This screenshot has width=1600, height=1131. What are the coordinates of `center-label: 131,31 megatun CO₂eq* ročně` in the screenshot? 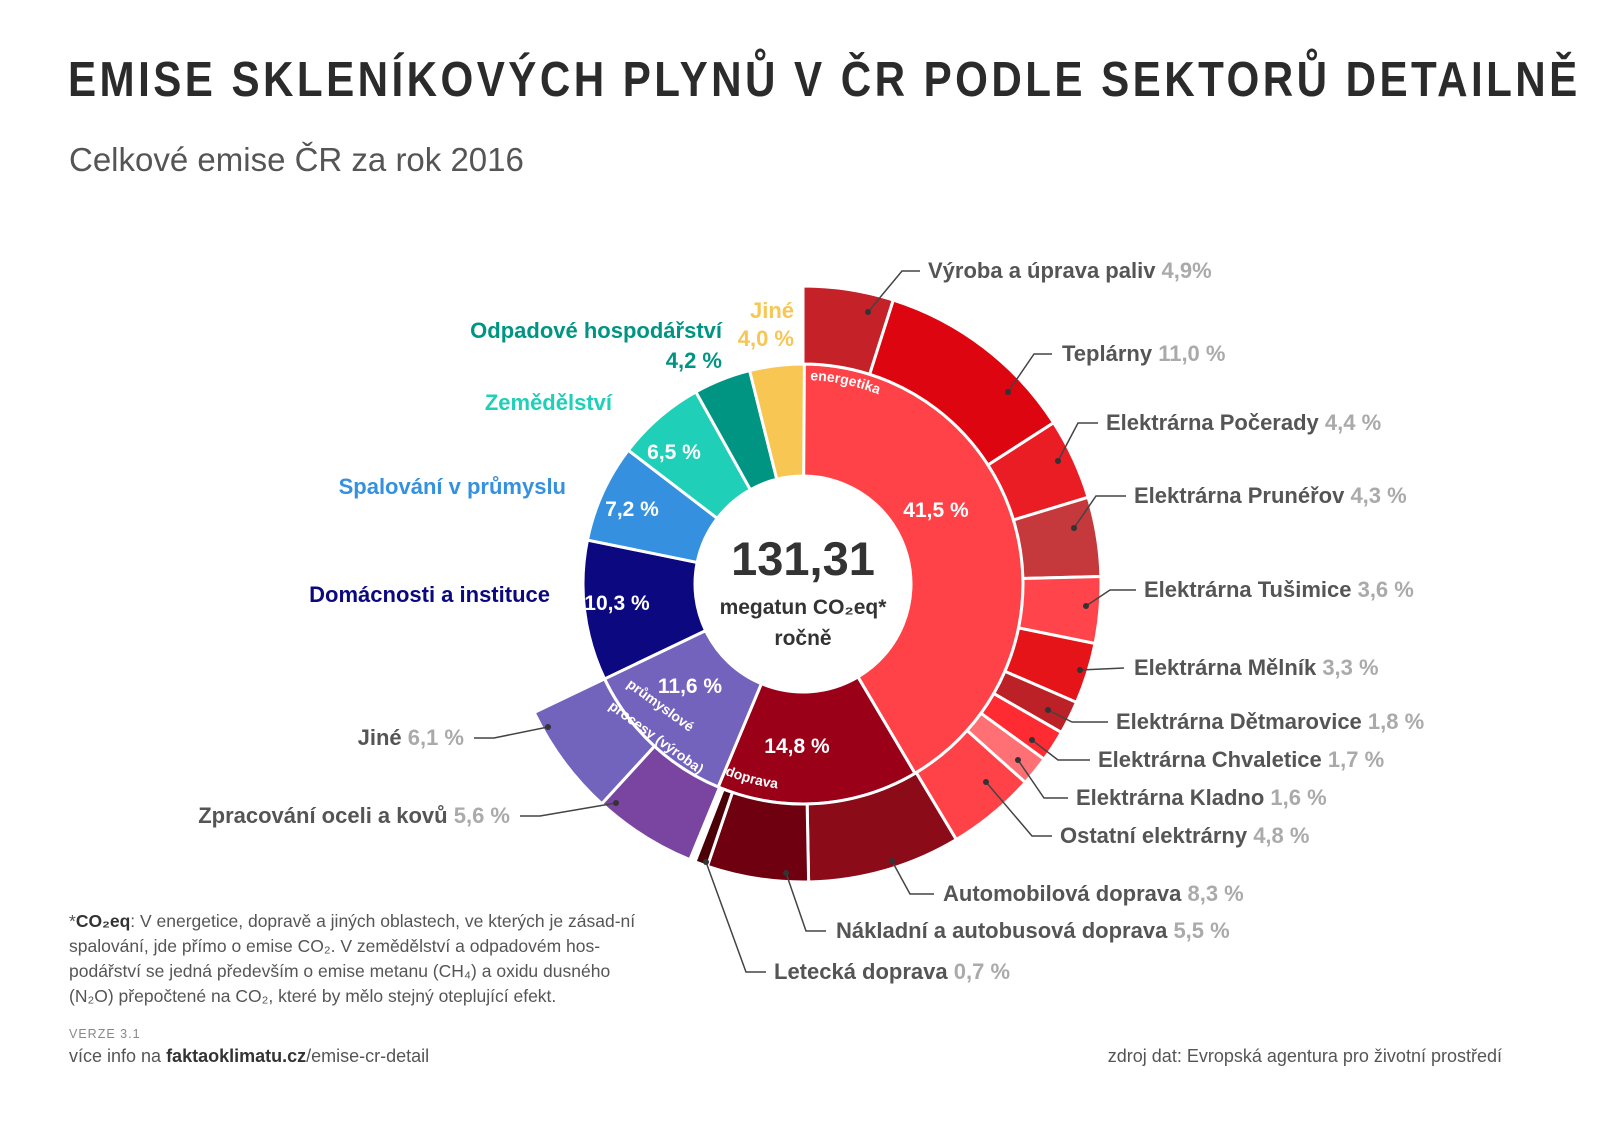 It's located at (804, 591).